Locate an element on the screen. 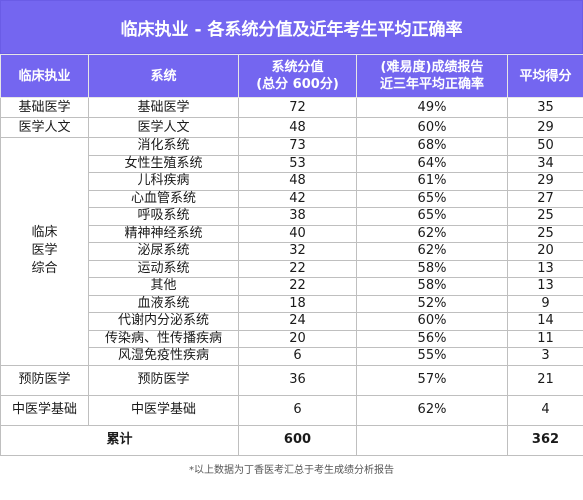  system-cell: 医学人文 is located at coordinates (163, 127).